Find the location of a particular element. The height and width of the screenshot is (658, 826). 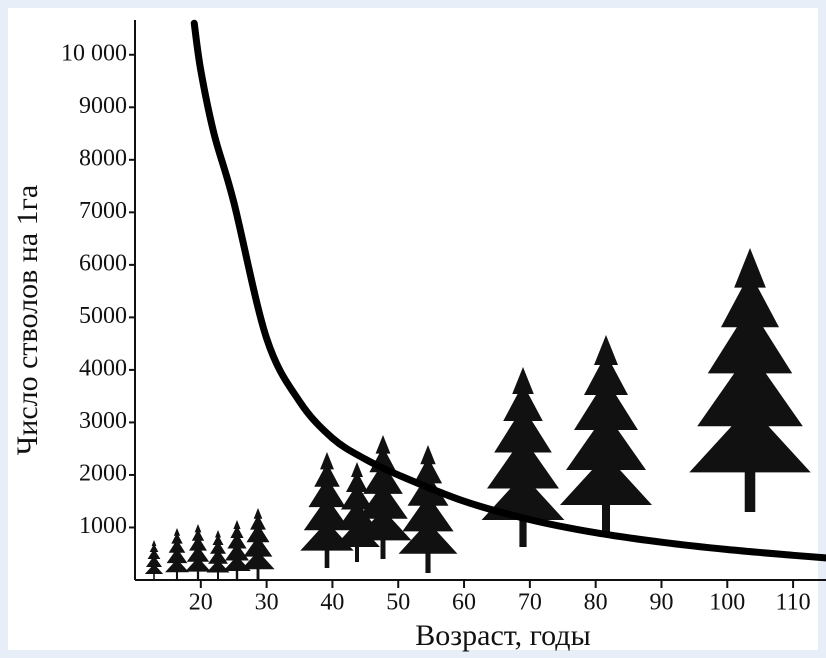

x-tick-label: 70 is located at coordinates (530, 603).